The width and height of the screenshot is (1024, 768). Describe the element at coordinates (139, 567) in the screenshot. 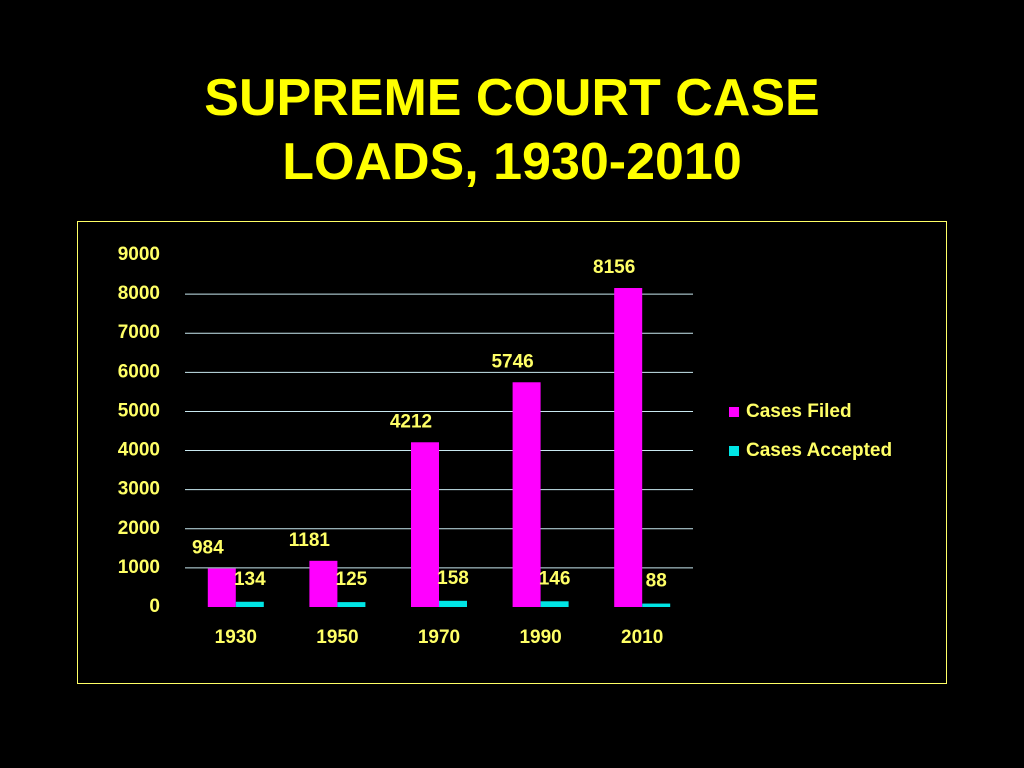

I see `y-tick-label: 1000` at that location.